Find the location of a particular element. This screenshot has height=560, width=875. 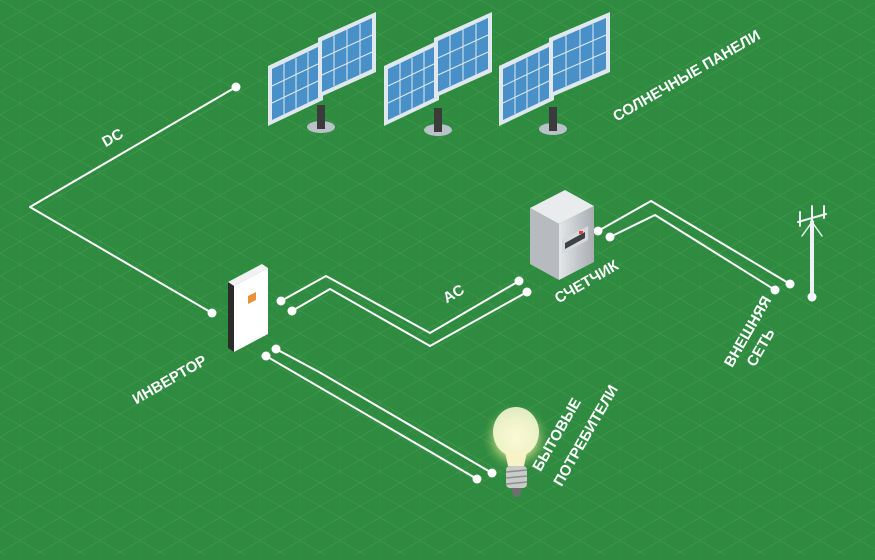

solar-panel-group is located at coordinates (439, 74).